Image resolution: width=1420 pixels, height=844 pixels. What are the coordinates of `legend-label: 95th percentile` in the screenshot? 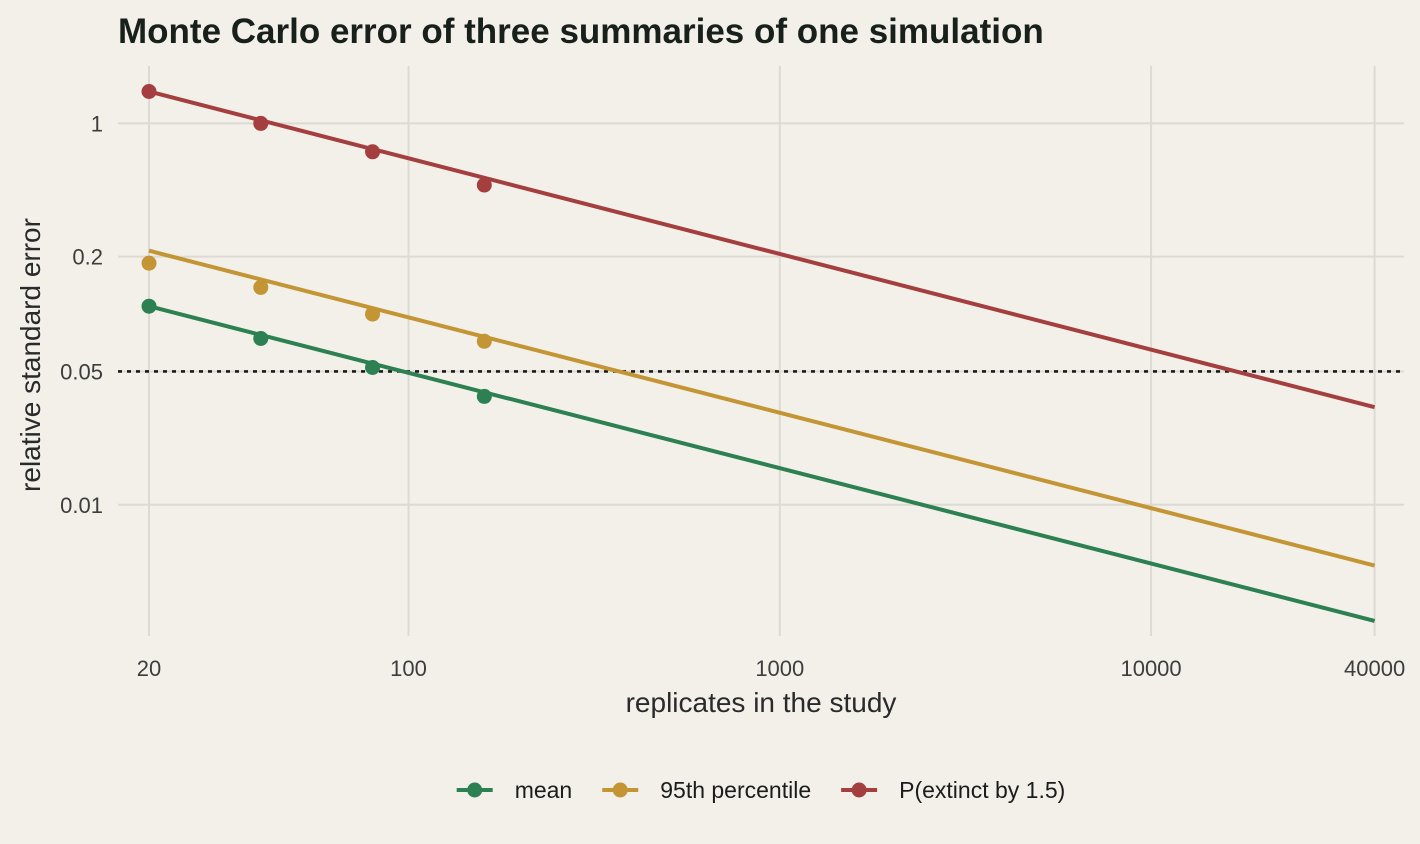 It's located at (735, 790).